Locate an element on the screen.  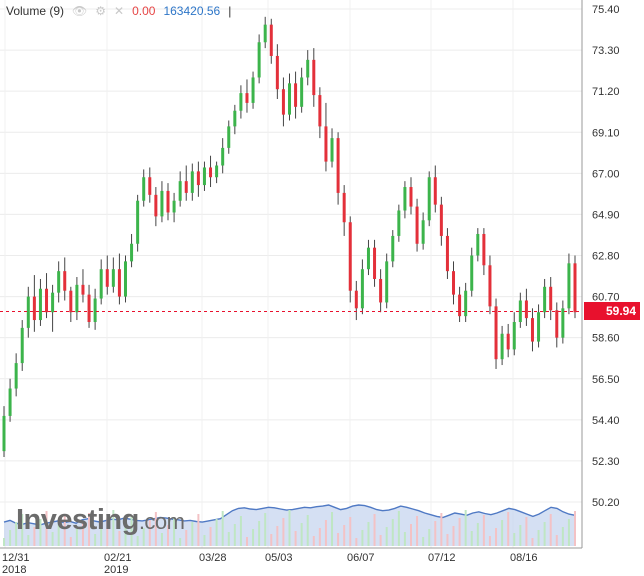
y-tick-label: 58.60 is located at coordinates (606, 339).